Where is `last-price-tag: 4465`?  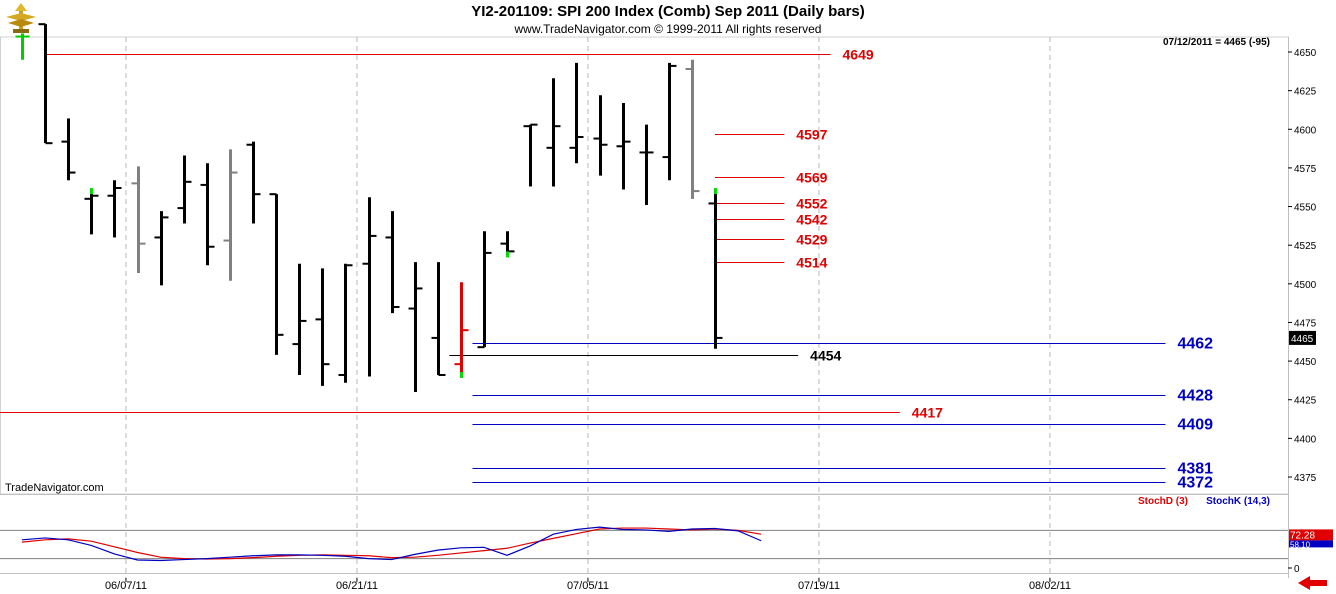 last-price-tag: 4465 is located at coordinates (1302, 339).